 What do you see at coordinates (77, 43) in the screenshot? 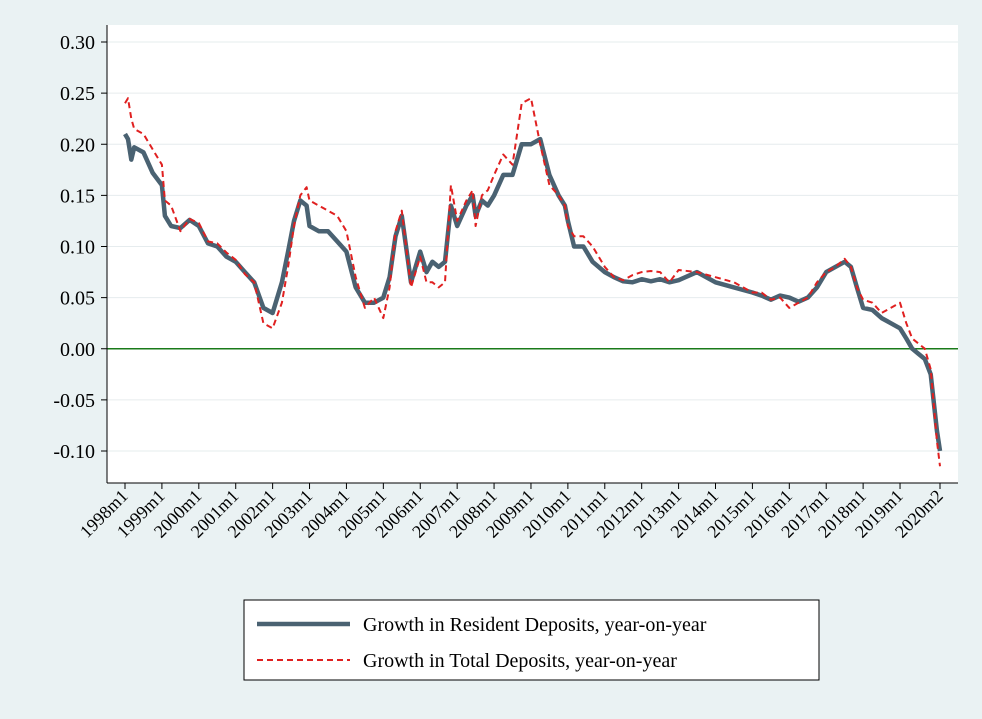
I see `y-tick-label: 0.30` at bounding box center [77, 43].